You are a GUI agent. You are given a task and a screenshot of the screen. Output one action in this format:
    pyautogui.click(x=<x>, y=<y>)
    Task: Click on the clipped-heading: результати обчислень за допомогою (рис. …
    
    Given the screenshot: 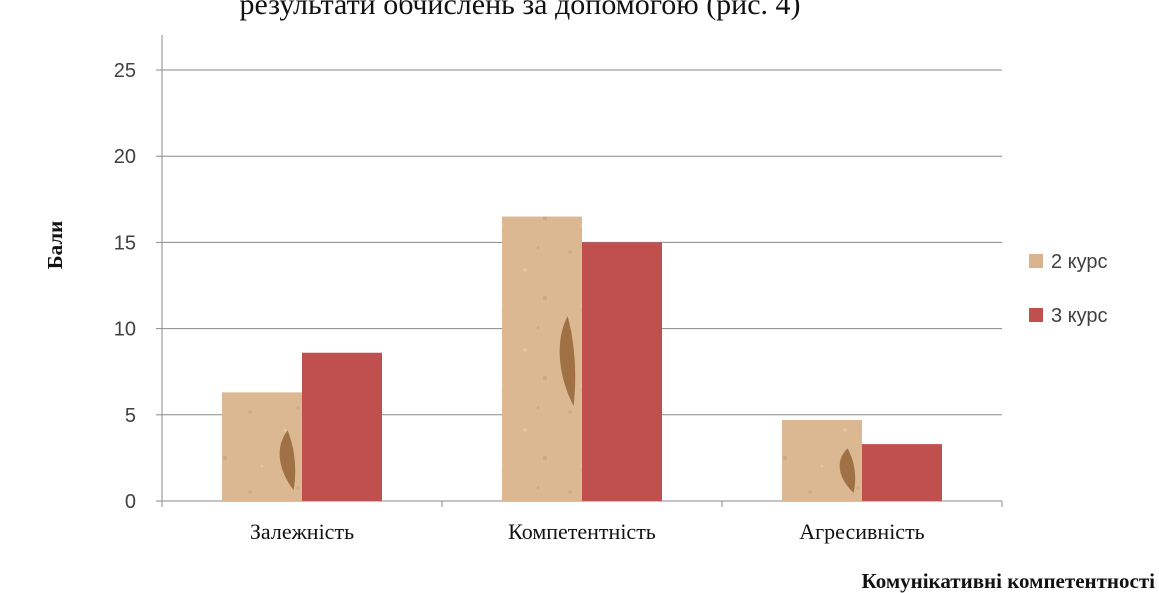 What is the action you would take?
    pyautogui.click(x=519, y=10)
    